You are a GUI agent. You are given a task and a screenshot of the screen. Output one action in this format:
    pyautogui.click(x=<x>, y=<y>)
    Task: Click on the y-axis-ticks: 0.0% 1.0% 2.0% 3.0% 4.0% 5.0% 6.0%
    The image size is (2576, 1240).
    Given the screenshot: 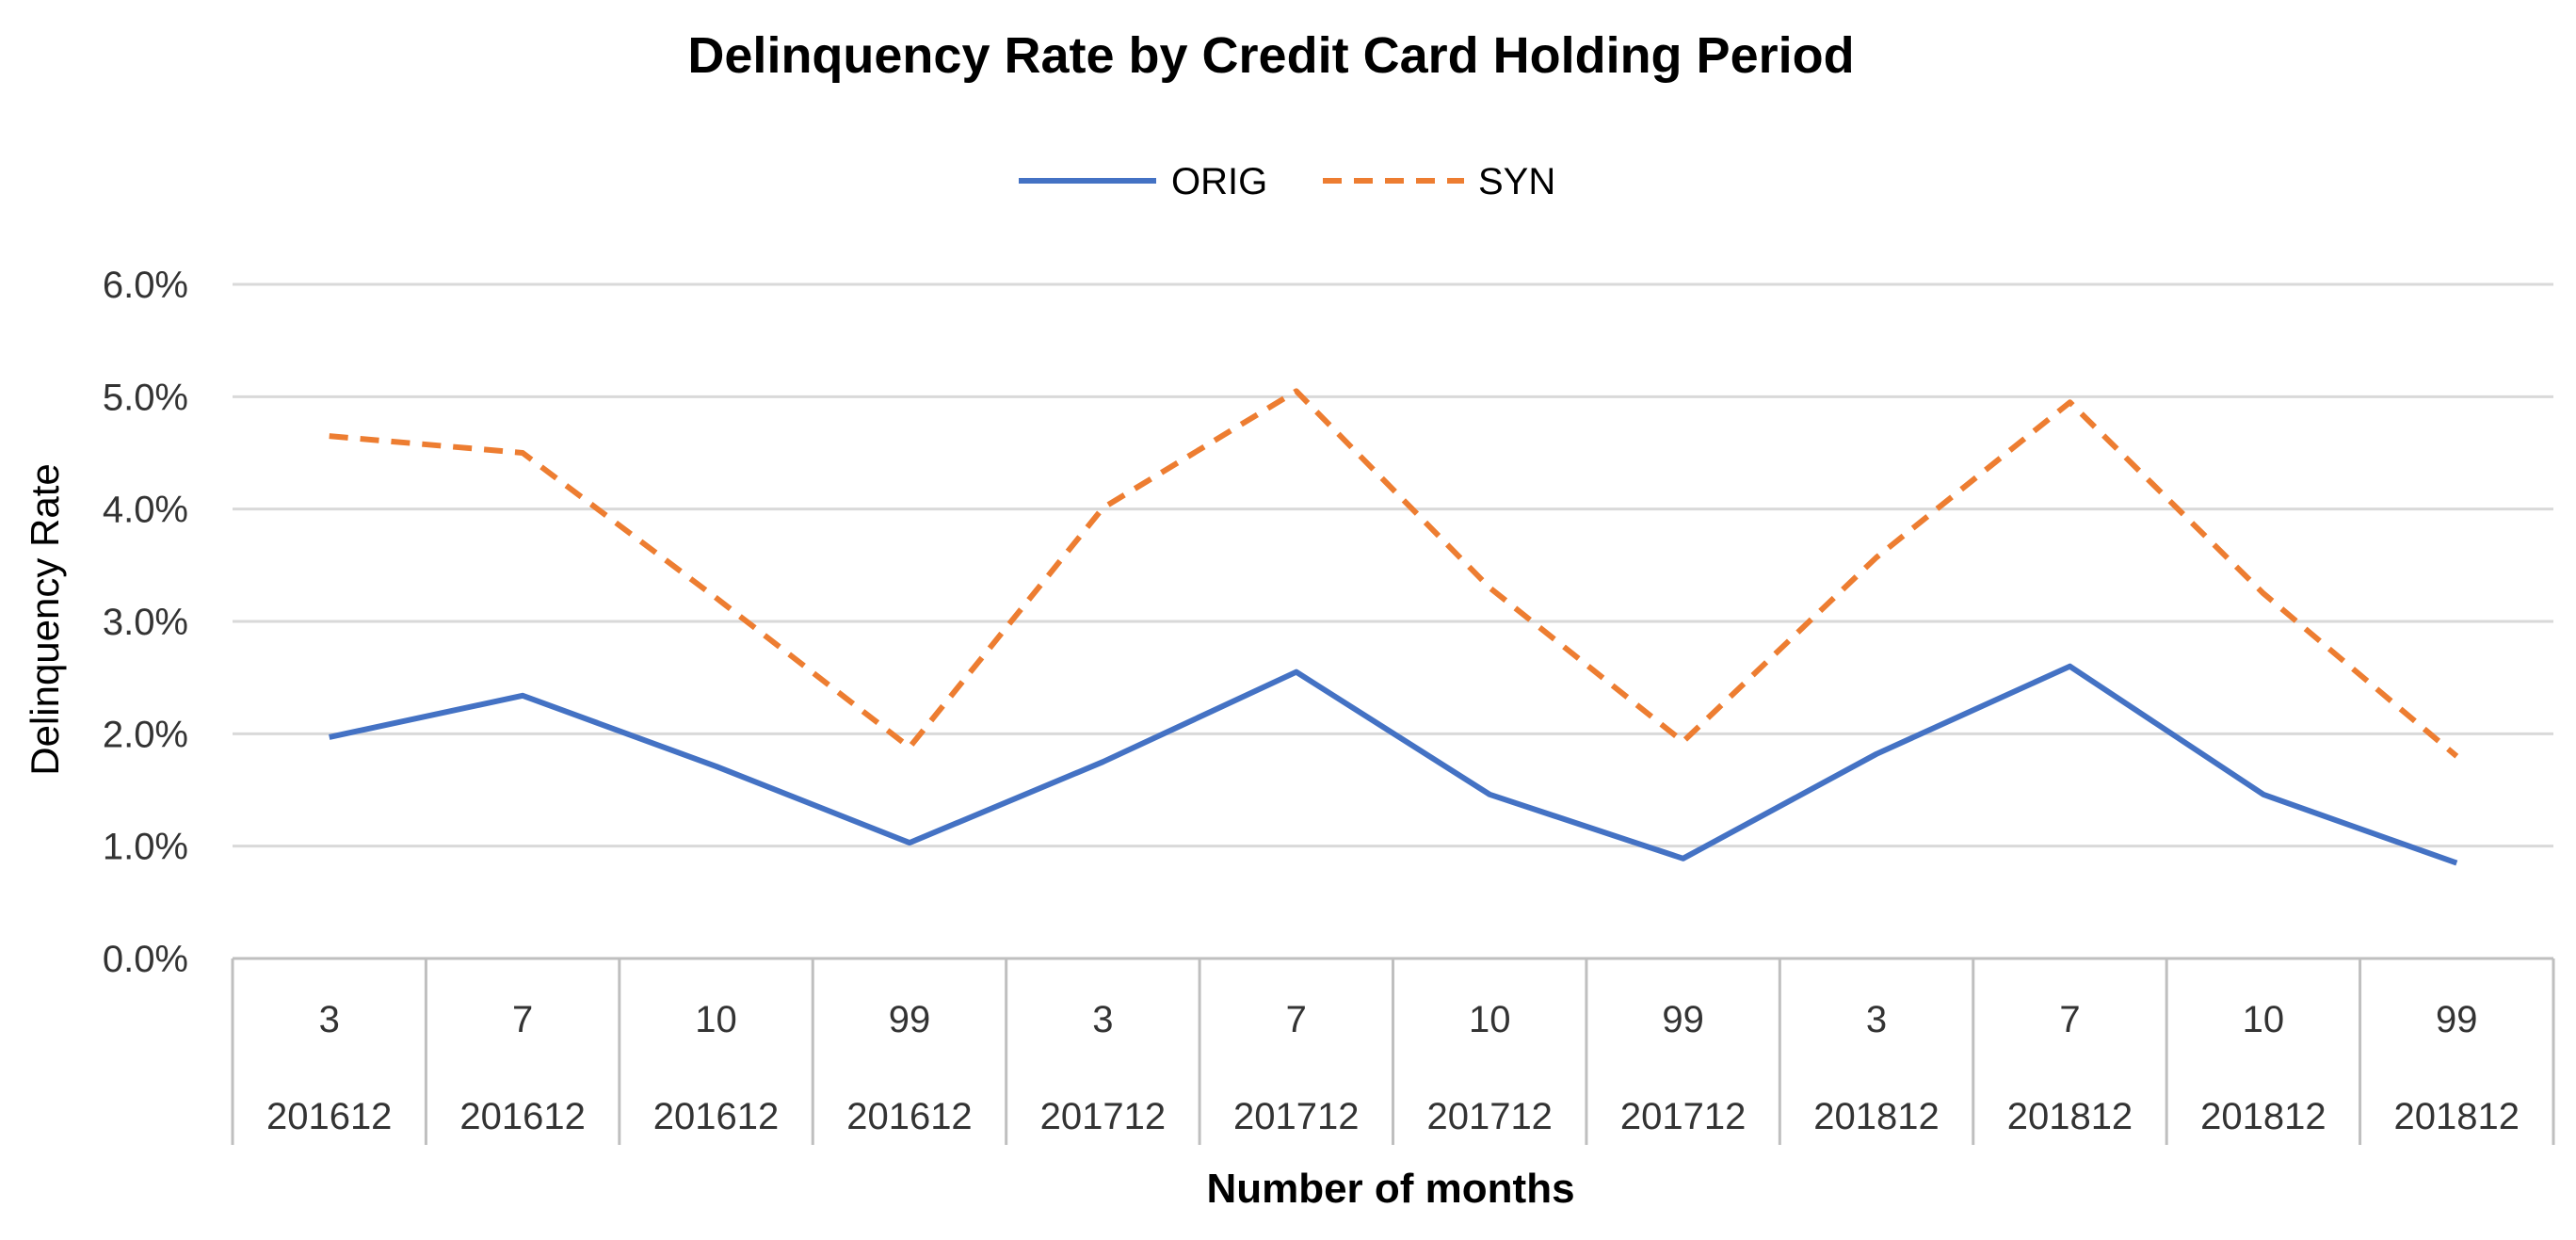 What is the action you would take?
    pyautogui.click(x=145, y=622)
    